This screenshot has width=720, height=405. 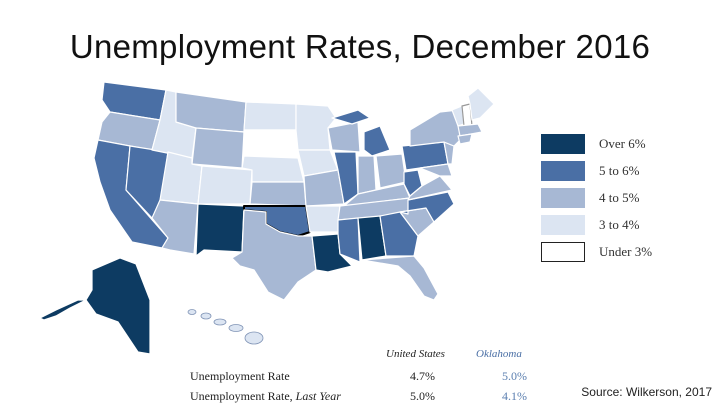 I want to click on state-indiana, so click(x=367, y=175).